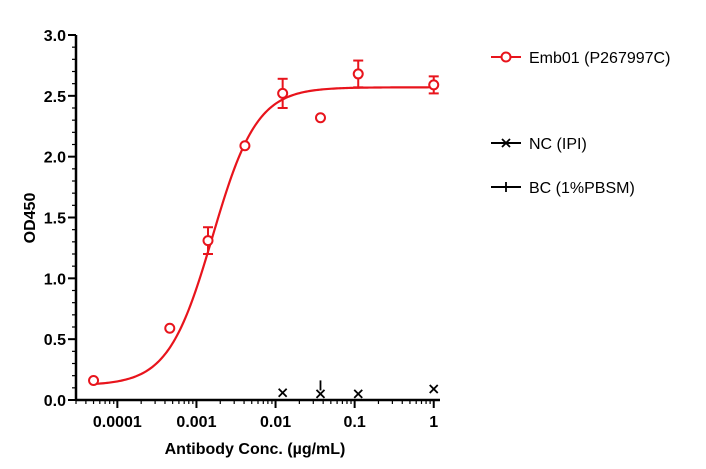 The height and width of the screenshot is (469, 706). Describe the element at coordinates (55, 36) in the screenshot. I see `y-tick-label: 3.0` at that location.